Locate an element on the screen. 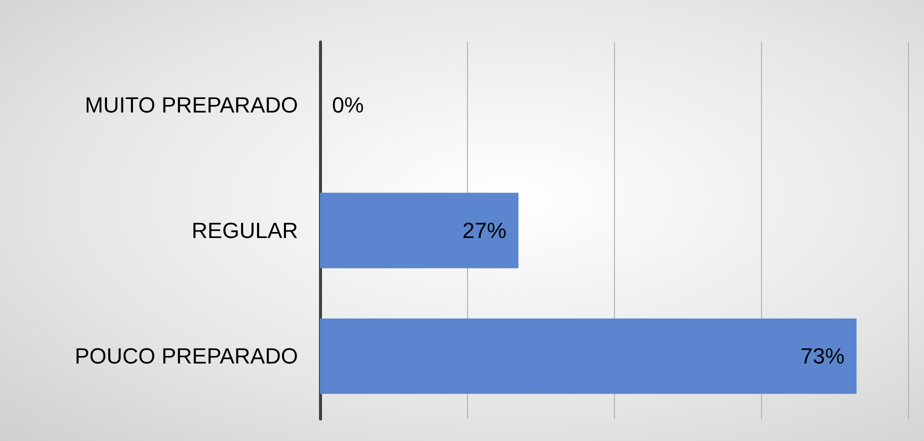 The height and width of the screenshot is (441, 924). data-label: 0% is located at coordinates (348, 105).